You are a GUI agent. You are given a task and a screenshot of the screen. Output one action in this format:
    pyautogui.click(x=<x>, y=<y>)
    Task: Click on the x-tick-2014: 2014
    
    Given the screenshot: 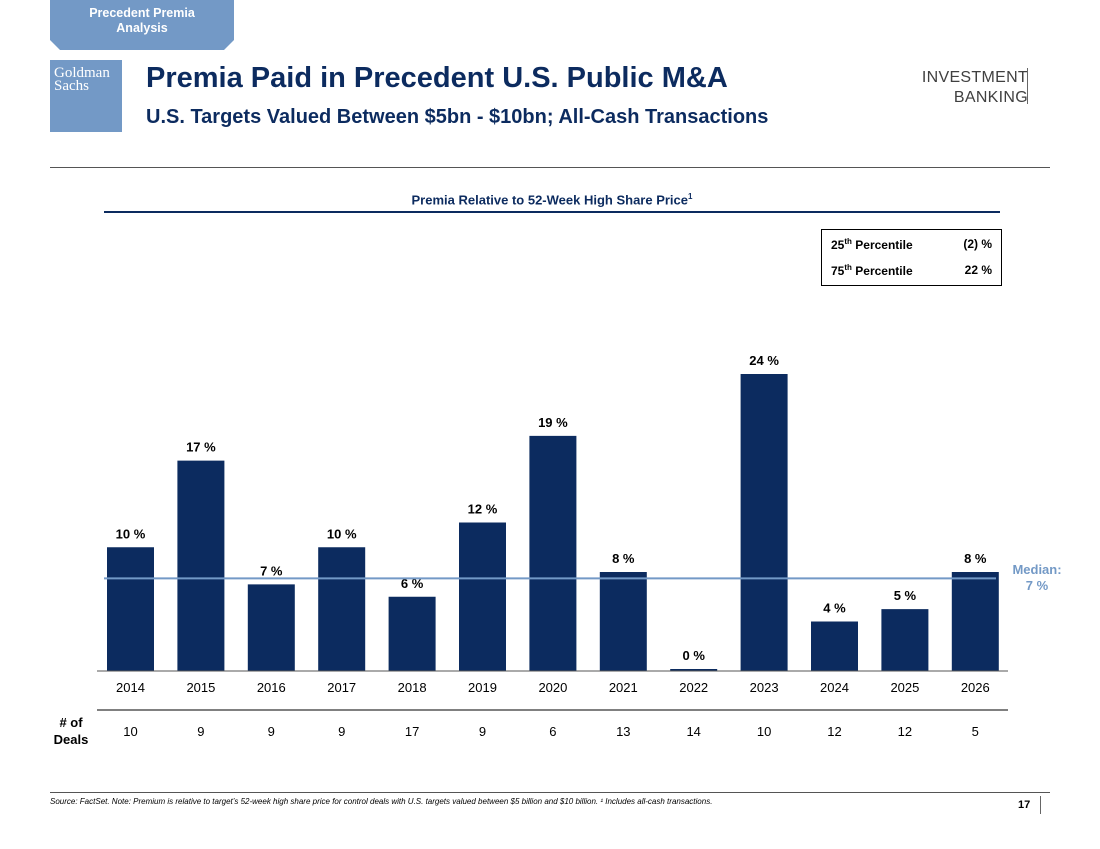 What is the action you would take?
    pyautogui.click(x=130, y=687)
    